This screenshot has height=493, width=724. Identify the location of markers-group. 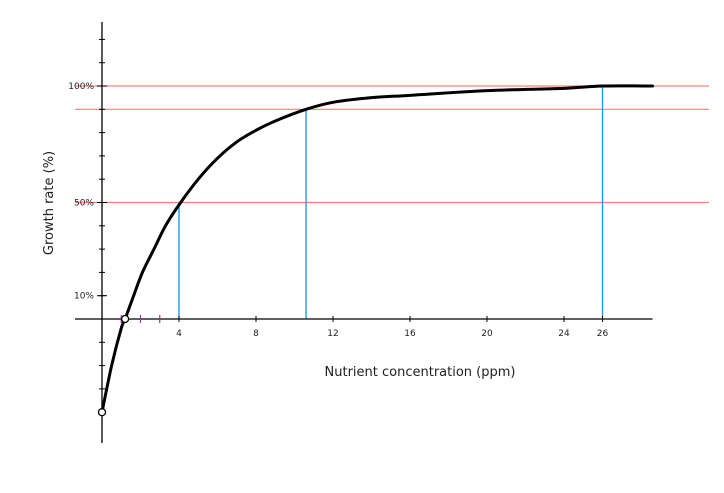
(113, 365).